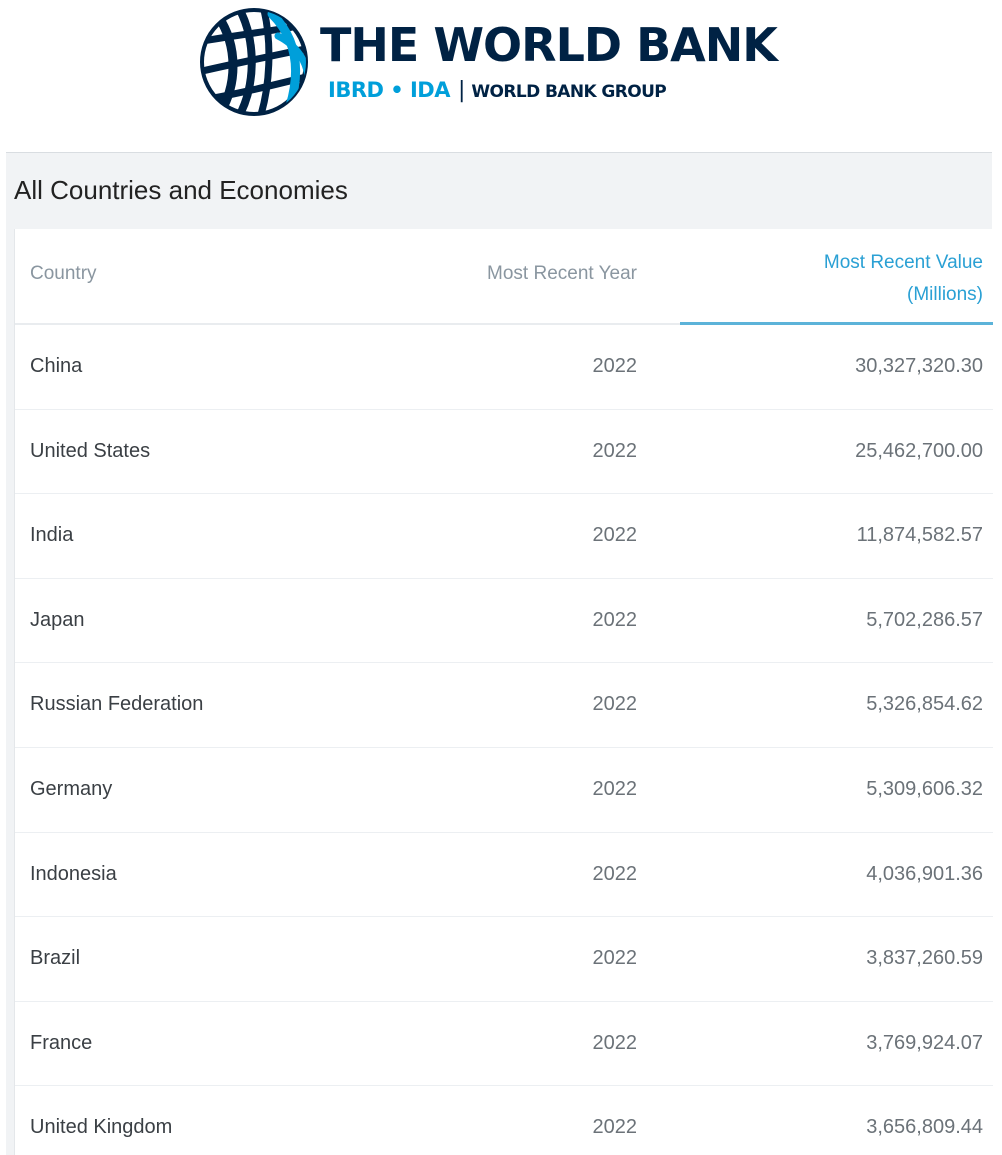 The image size is (1002, 1155). I want to click on country-link: India, so click(52, 535).